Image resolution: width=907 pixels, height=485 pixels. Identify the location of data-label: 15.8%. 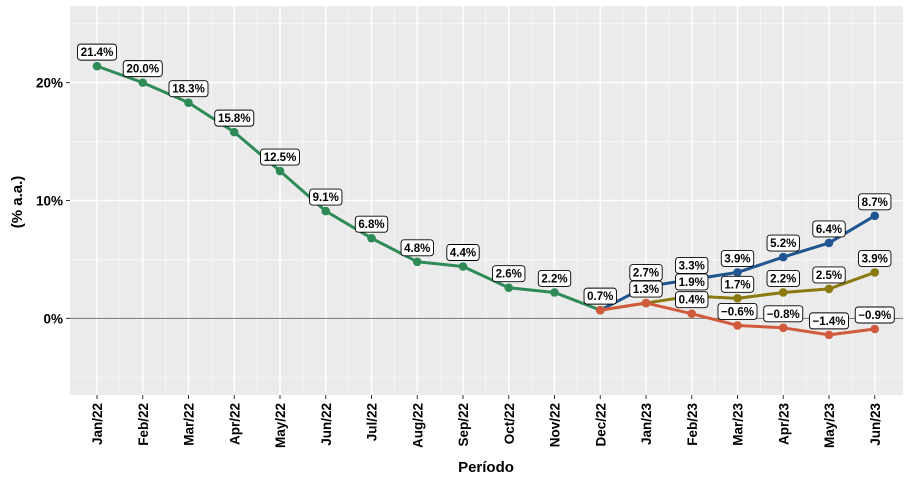
(234, 118).